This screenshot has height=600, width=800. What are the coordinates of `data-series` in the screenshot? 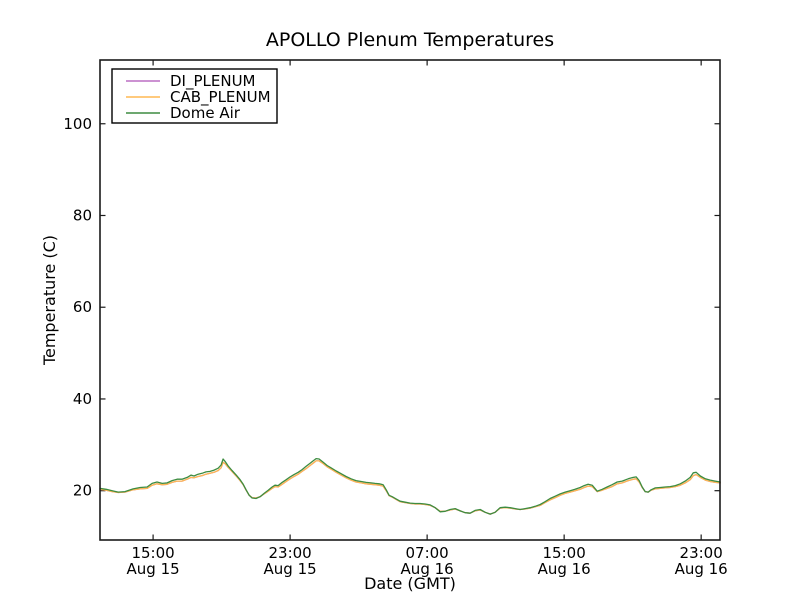 It's located at (410, 486).